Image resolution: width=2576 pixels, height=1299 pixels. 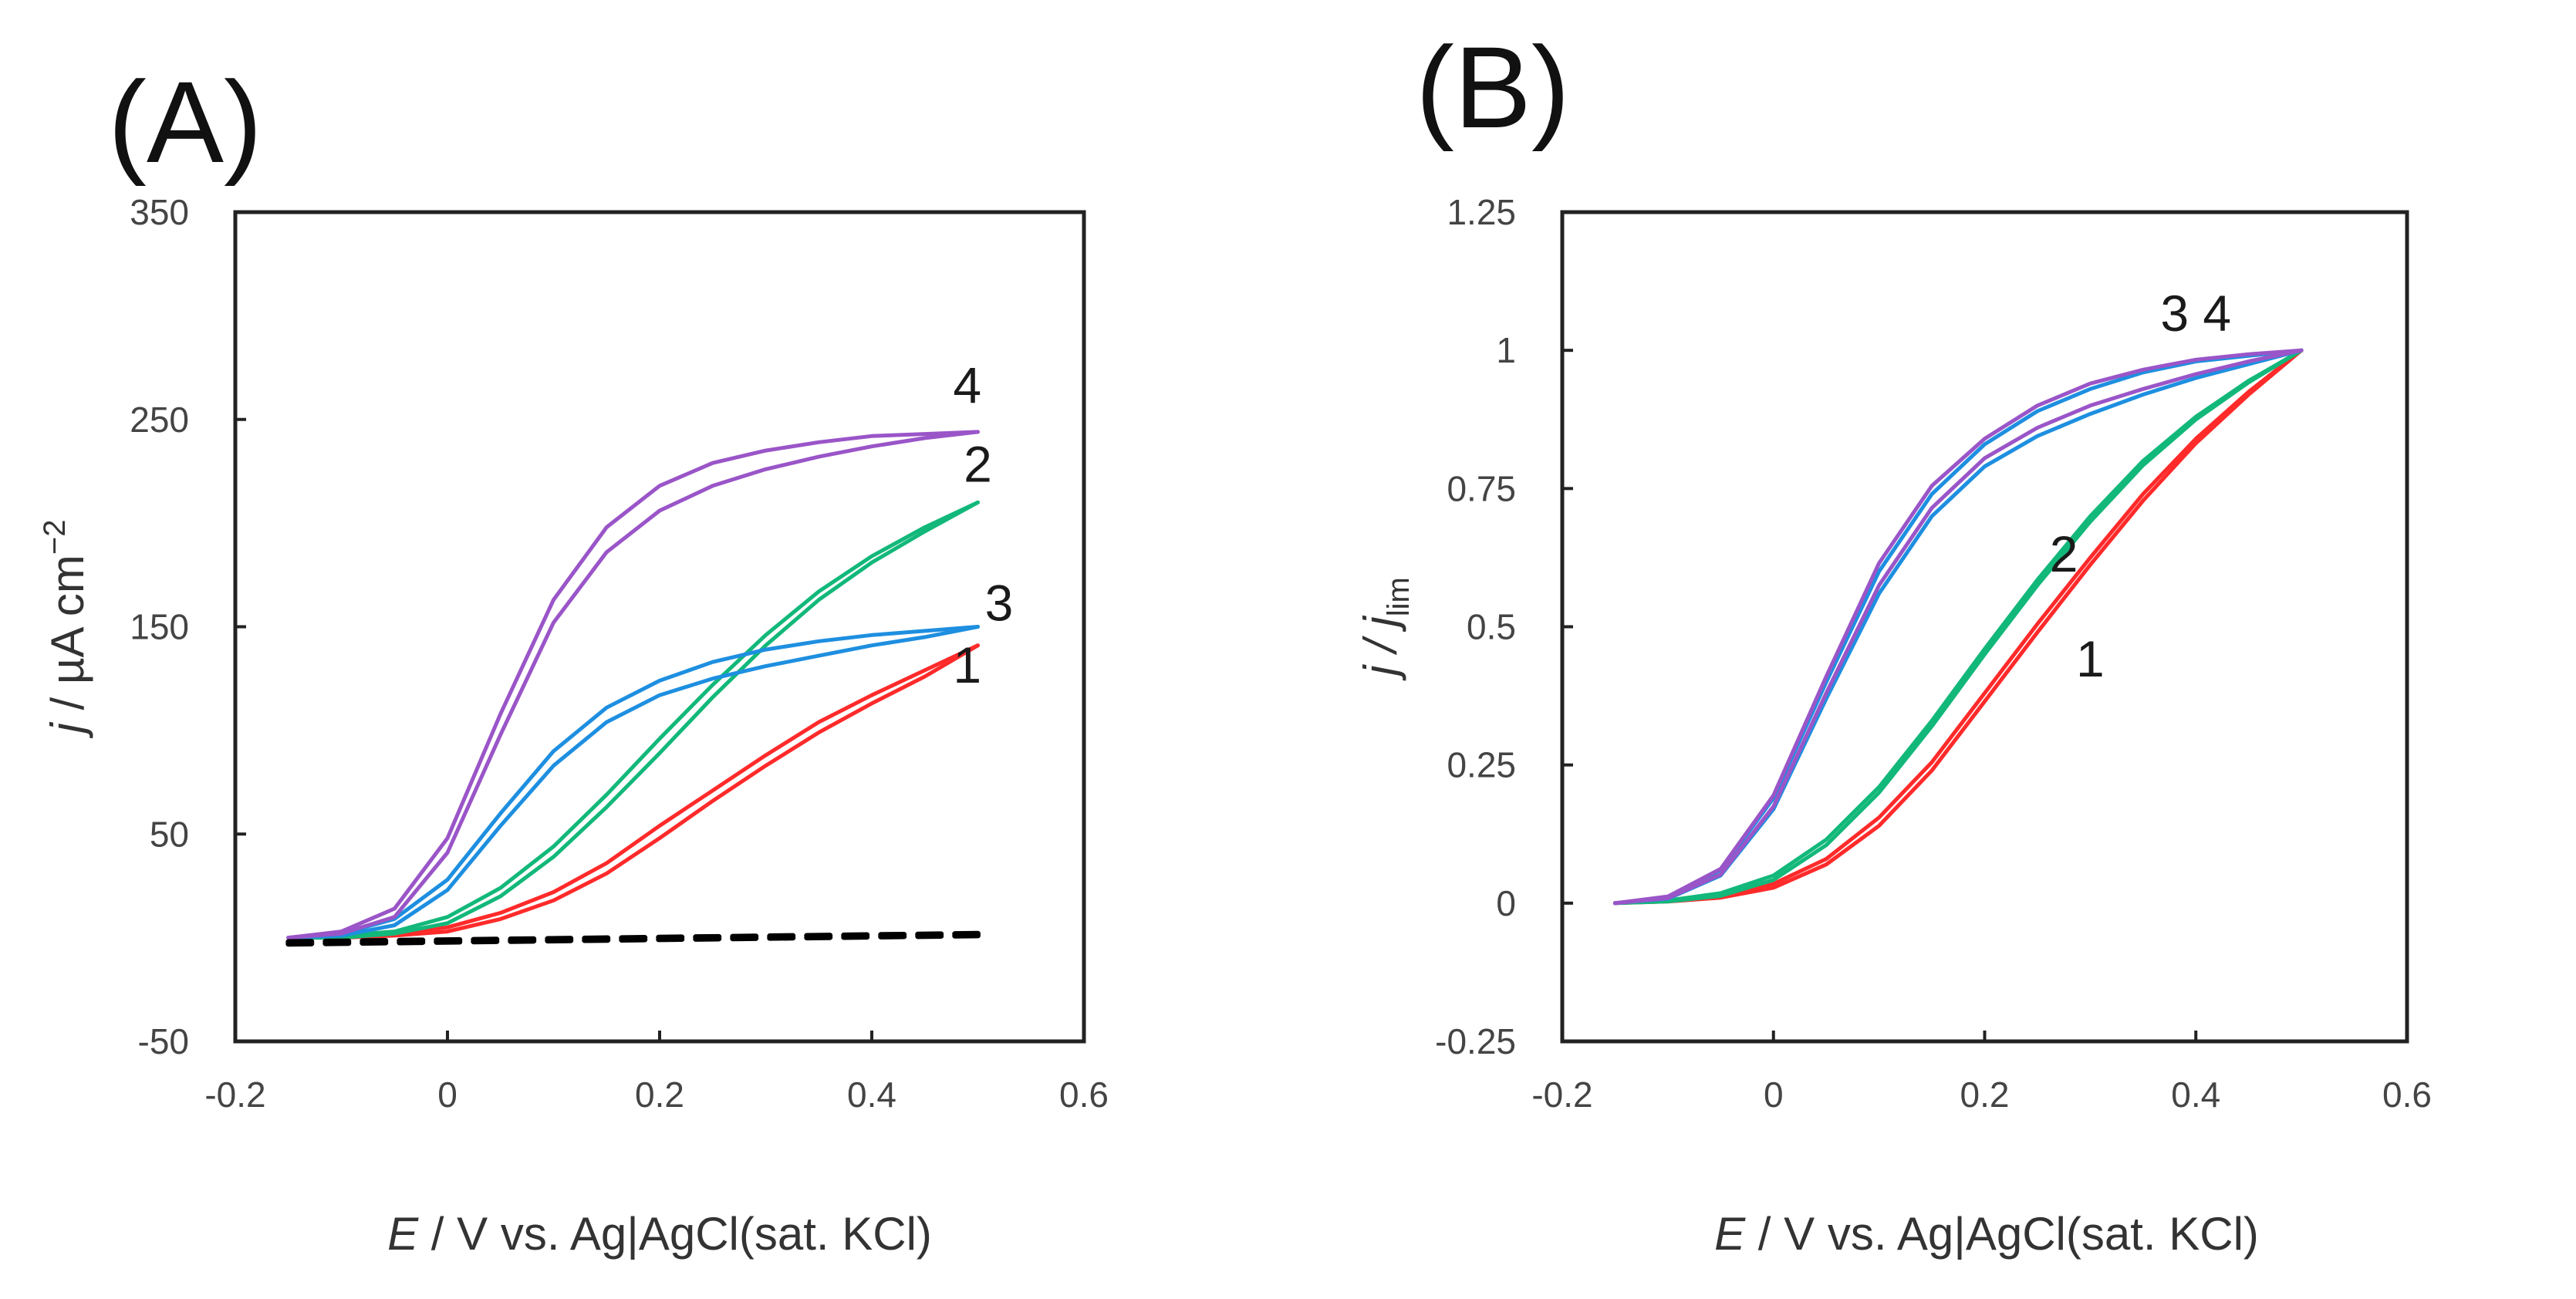 I want to click on panel-a-series, so click(x=633, y=688).